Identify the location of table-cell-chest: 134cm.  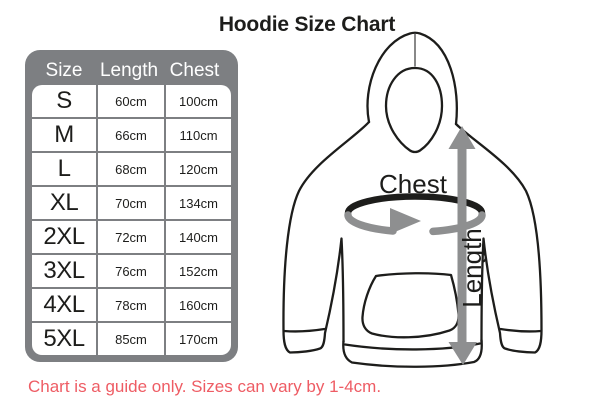
(198, 203).